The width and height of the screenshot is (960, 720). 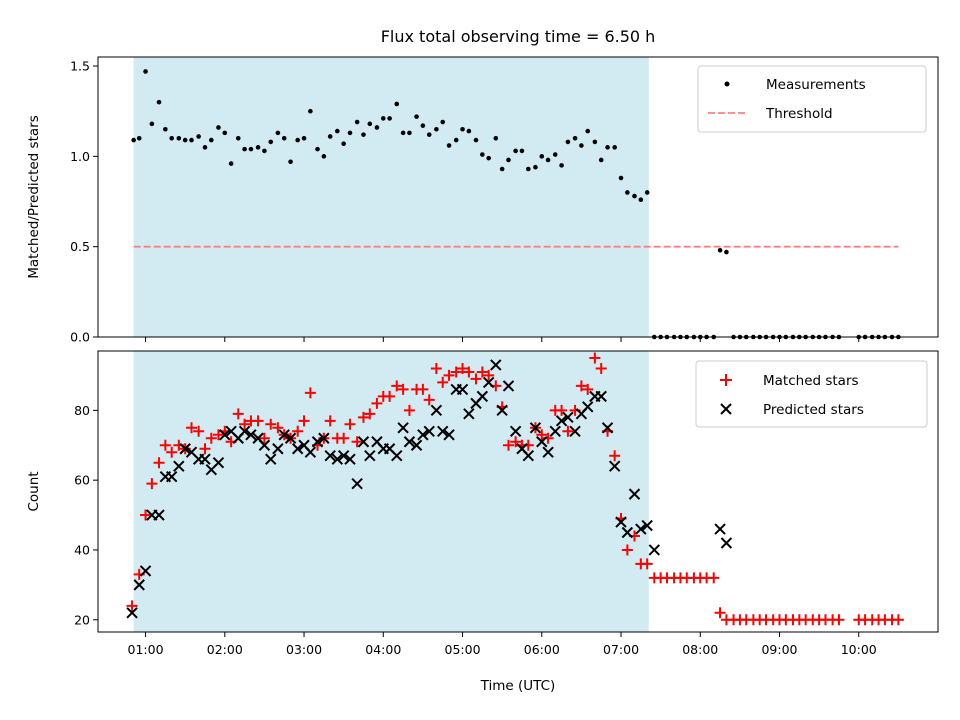 I want to click on x-tick-label: 06:00, so click(x=542, y=649).